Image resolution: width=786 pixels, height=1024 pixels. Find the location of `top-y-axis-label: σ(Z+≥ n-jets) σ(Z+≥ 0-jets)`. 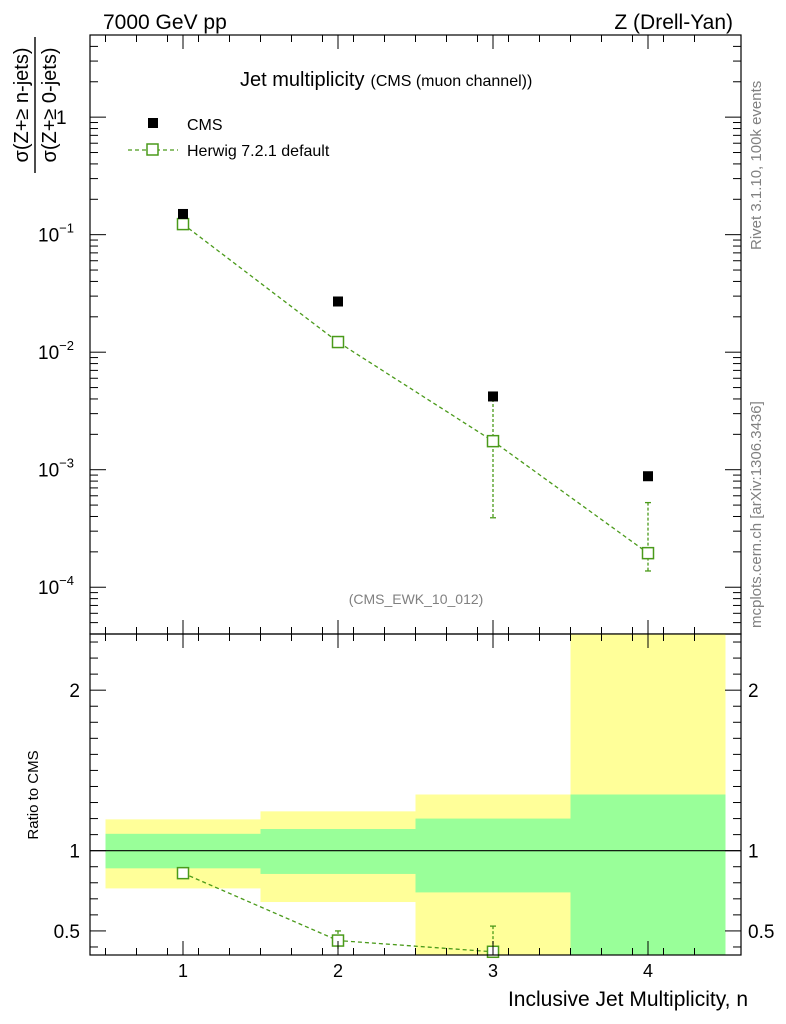

top-y-axis-label: σ(Z+≥ n-jets) σ(Z+≥ 0-jets) is located at coordinates (36, 105).